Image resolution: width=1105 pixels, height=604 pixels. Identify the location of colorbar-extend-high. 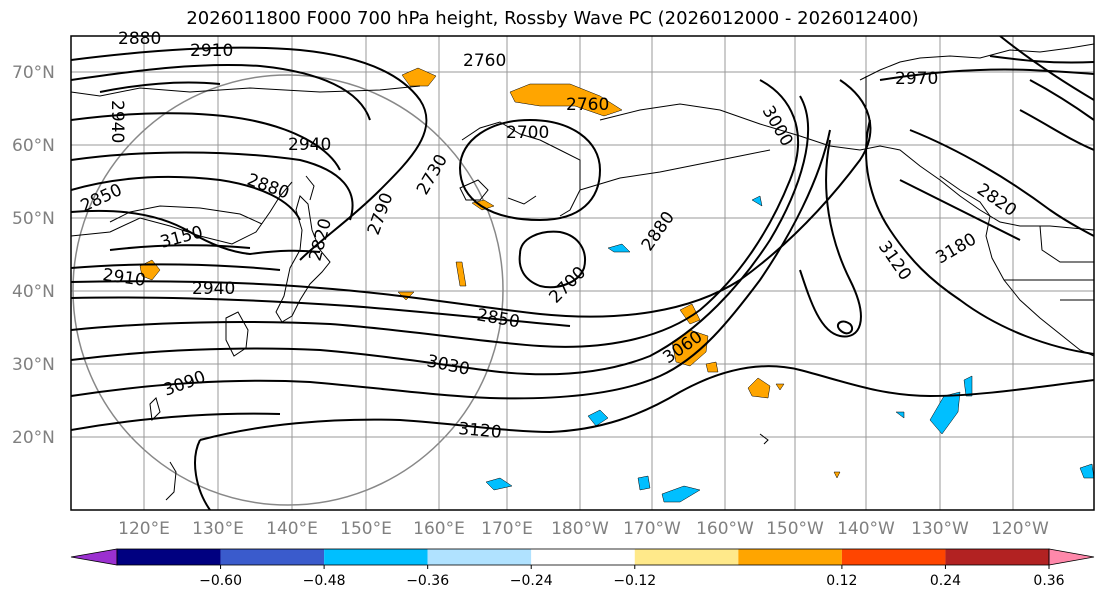
(1071, 557).